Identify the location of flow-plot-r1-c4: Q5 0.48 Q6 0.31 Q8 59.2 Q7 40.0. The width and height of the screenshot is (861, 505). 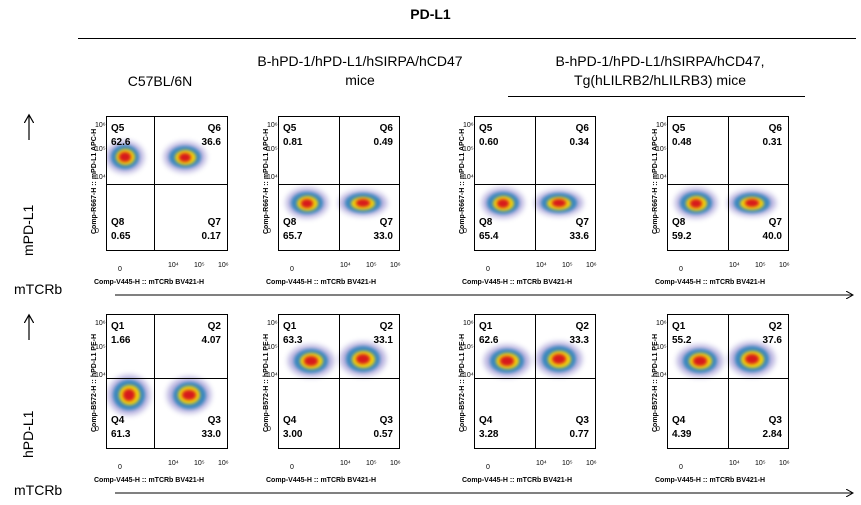
(728, 183).